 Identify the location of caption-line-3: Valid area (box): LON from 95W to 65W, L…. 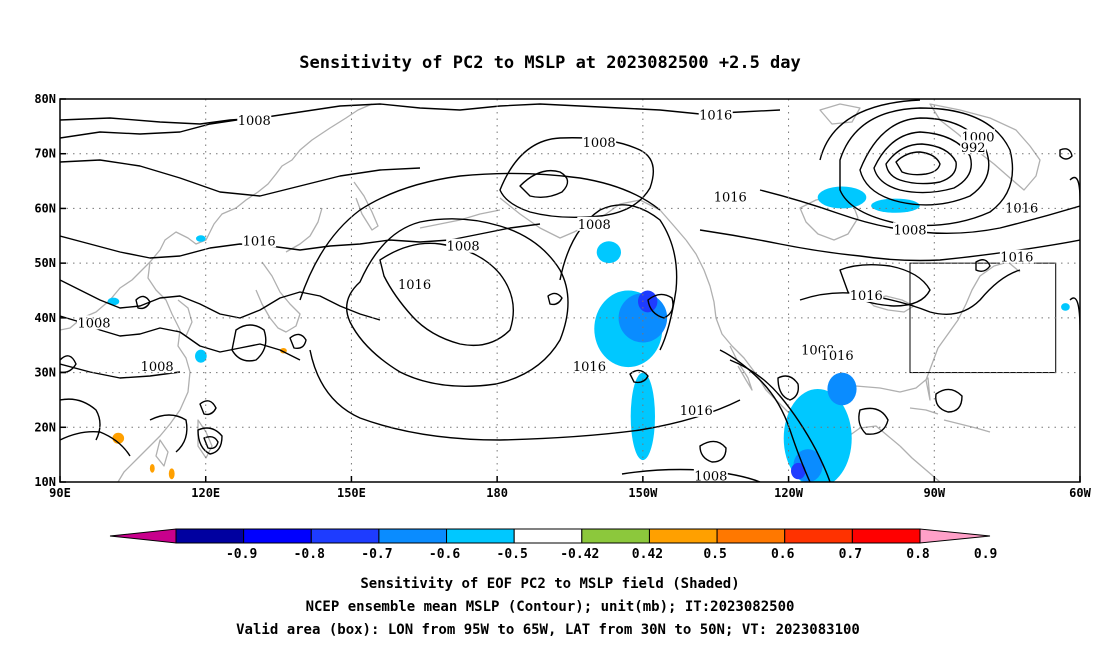
(548, 630).